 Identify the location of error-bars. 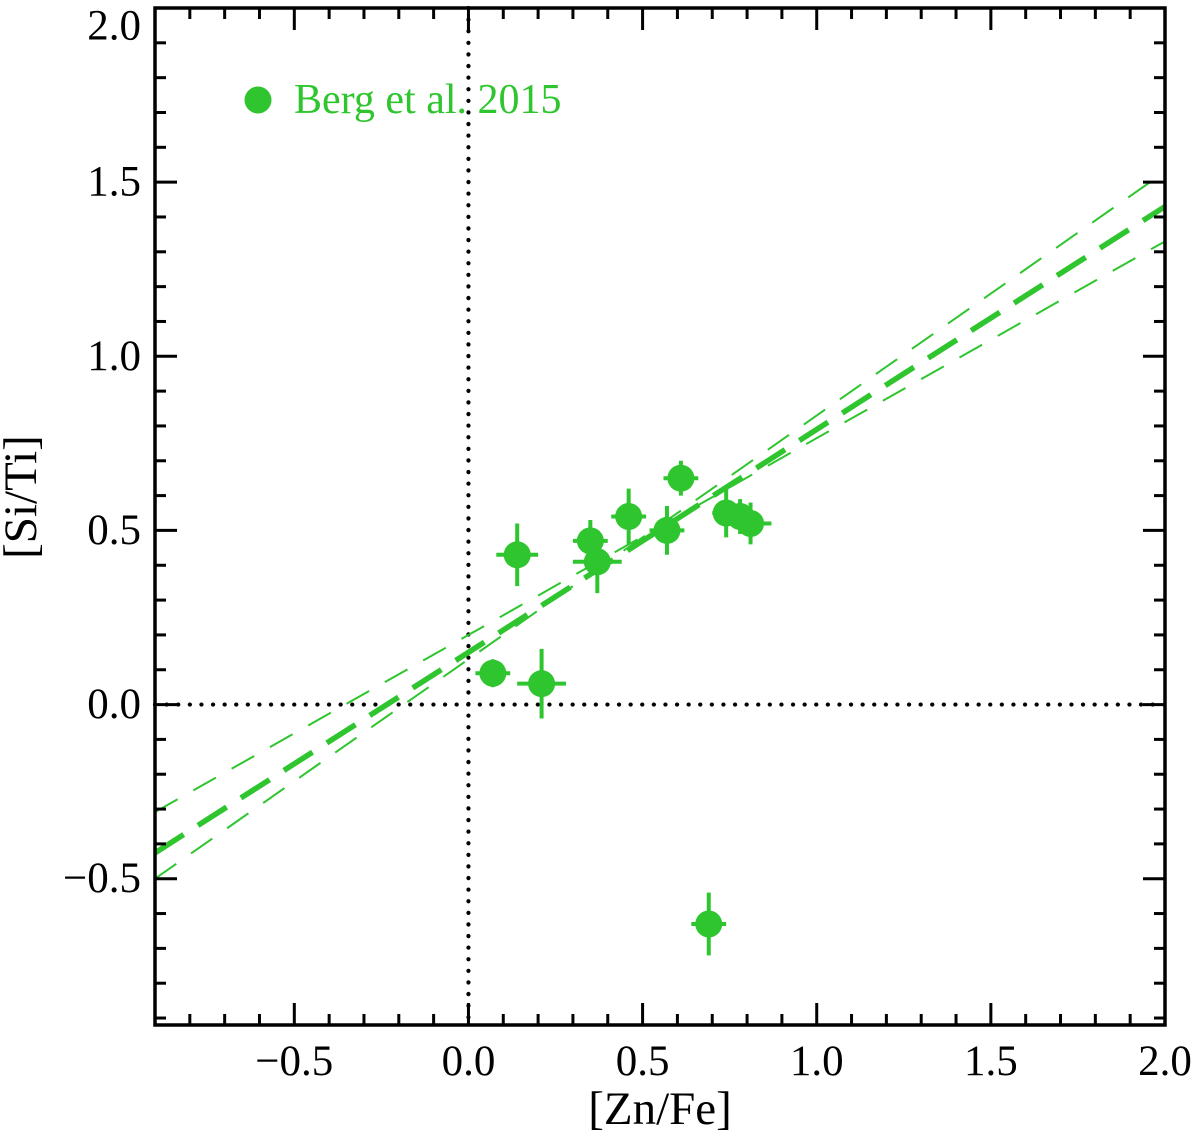
(623, 708).